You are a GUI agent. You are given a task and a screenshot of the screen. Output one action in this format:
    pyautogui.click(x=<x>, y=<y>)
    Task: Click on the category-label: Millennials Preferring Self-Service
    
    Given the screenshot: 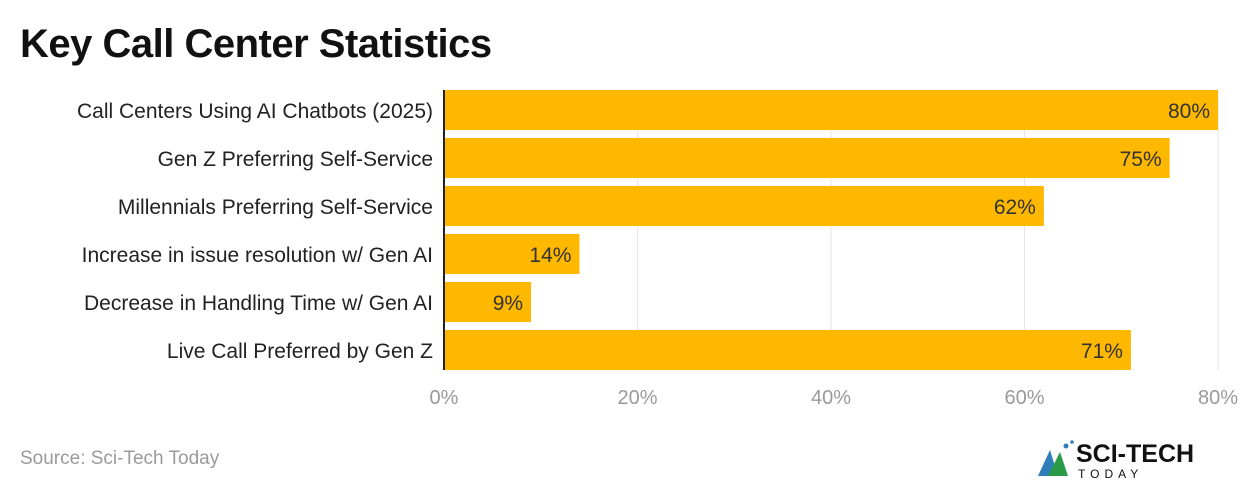 What is the action you would take?
    pyautogui.click(x=275, y=207)
    